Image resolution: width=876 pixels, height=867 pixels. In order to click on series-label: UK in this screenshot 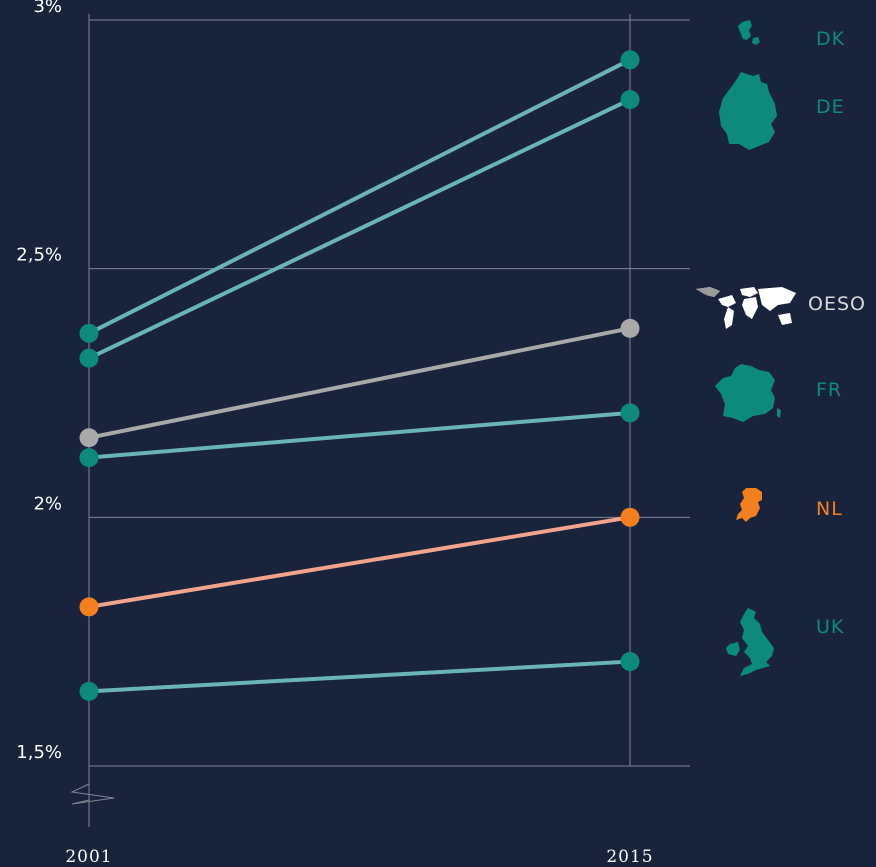, I will do `click(830, 627)`.